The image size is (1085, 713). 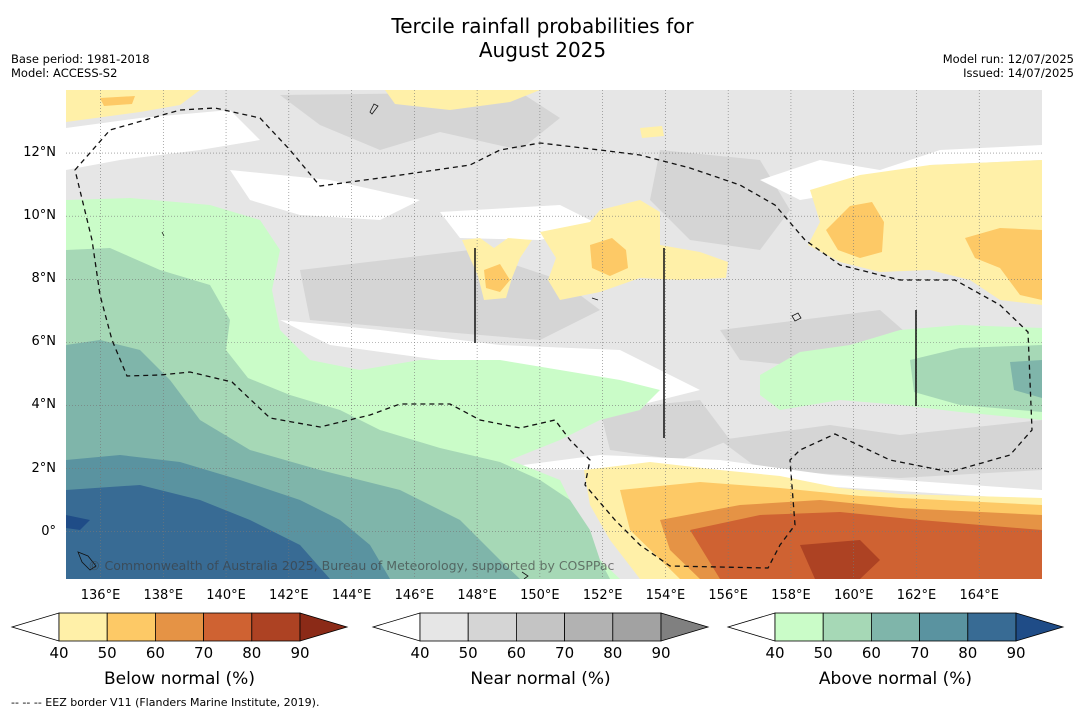 I want to click on x-tick-label: 150°E, so click(x=540, y=595).